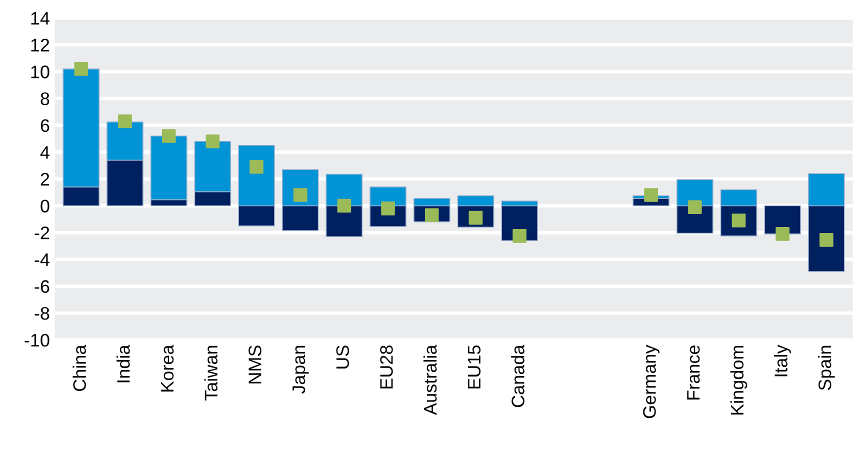  Describe the element at coordinates (739, 380) in the screenshot. I see `x-tick-label: Kingdom` at that location.